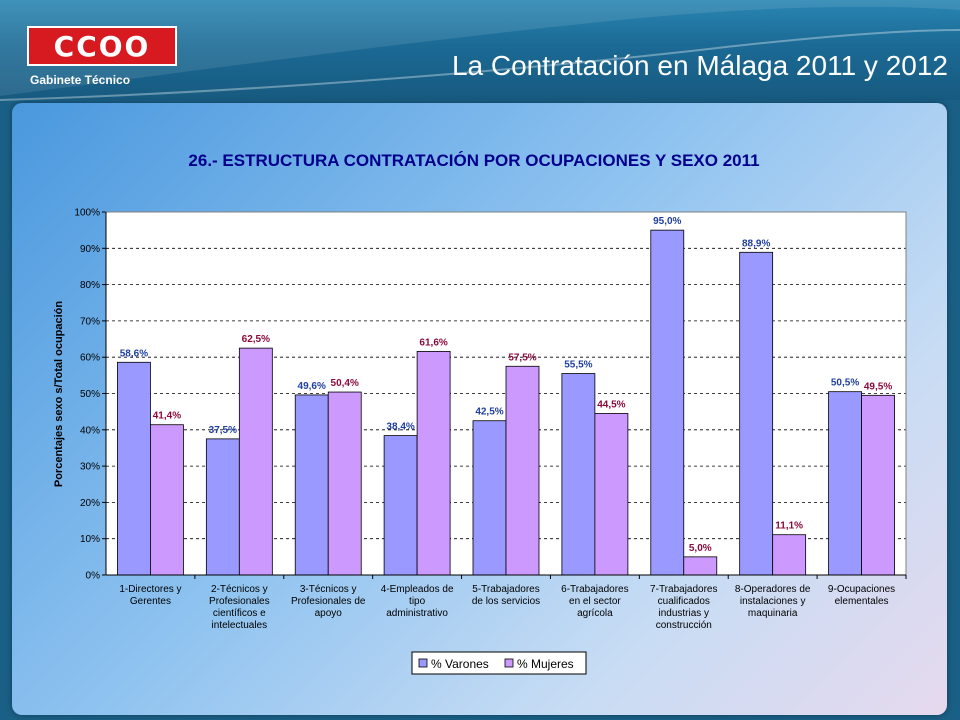 This screenshot has width=960, height=720. I want to click on category-label: 3-Técnicos y Profesionales de apoyo, so click(328, 601).